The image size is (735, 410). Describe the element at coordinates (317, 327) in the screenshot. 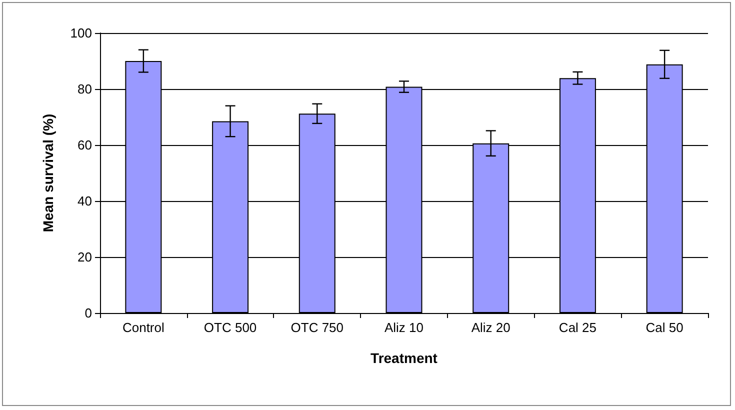

I see `x-tick-label: OTC 750` at that location.